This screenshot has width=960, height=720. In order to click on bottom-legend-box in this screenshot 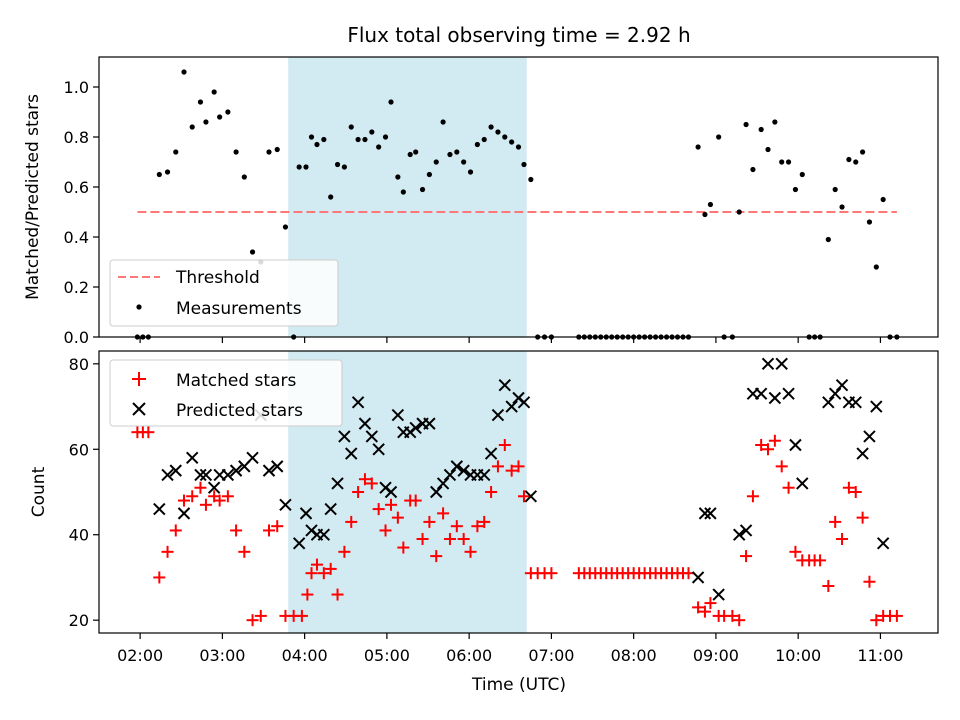, I will do `click(226, 393)`.